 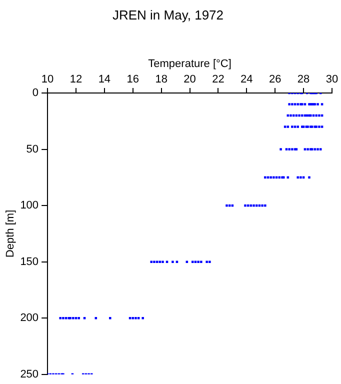 What do you see at coordinates (332, 79) in the screenshot?
I see `x-tick-label: 30` at bounding box center [332, 79].